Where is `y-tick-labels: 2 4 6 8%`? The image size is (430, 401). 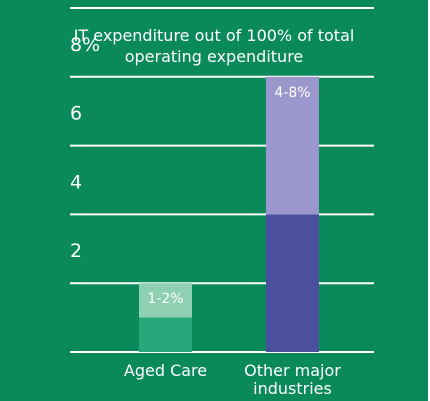 y-tick-labels: 2 4 6 8% is located at coordinates (85, 148).